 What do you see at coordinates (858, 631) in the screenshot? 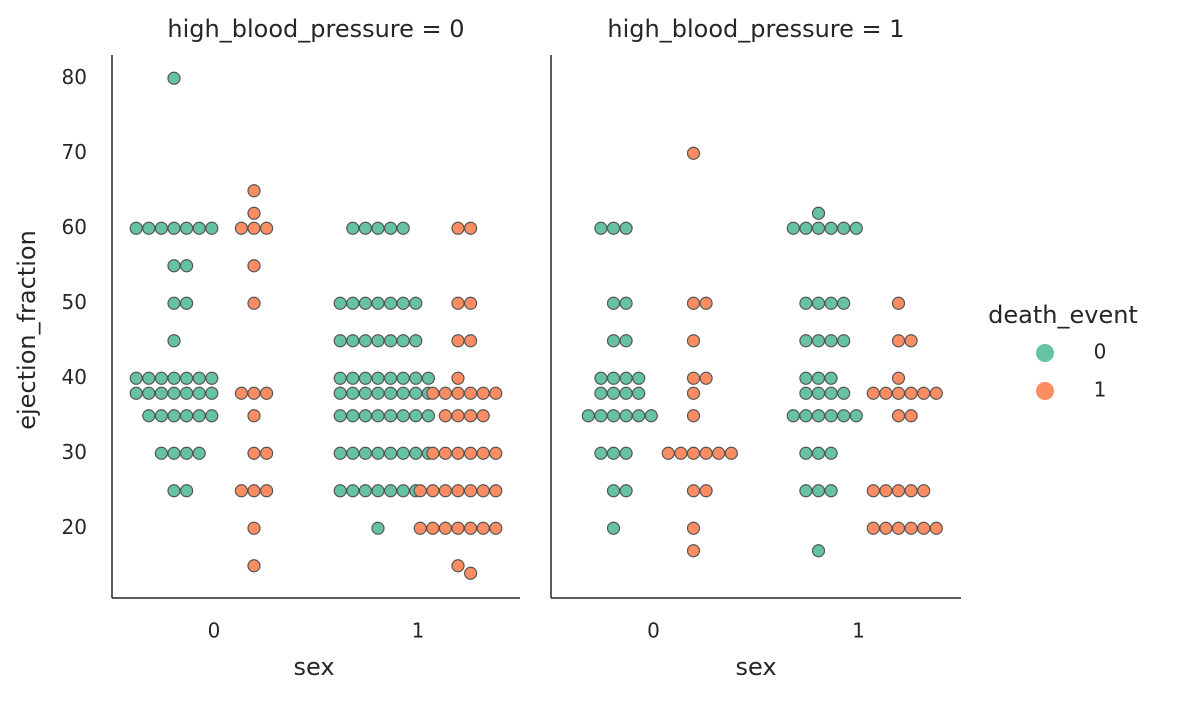
I see `x-tick-label: 1` at bounding box center [858, 631].